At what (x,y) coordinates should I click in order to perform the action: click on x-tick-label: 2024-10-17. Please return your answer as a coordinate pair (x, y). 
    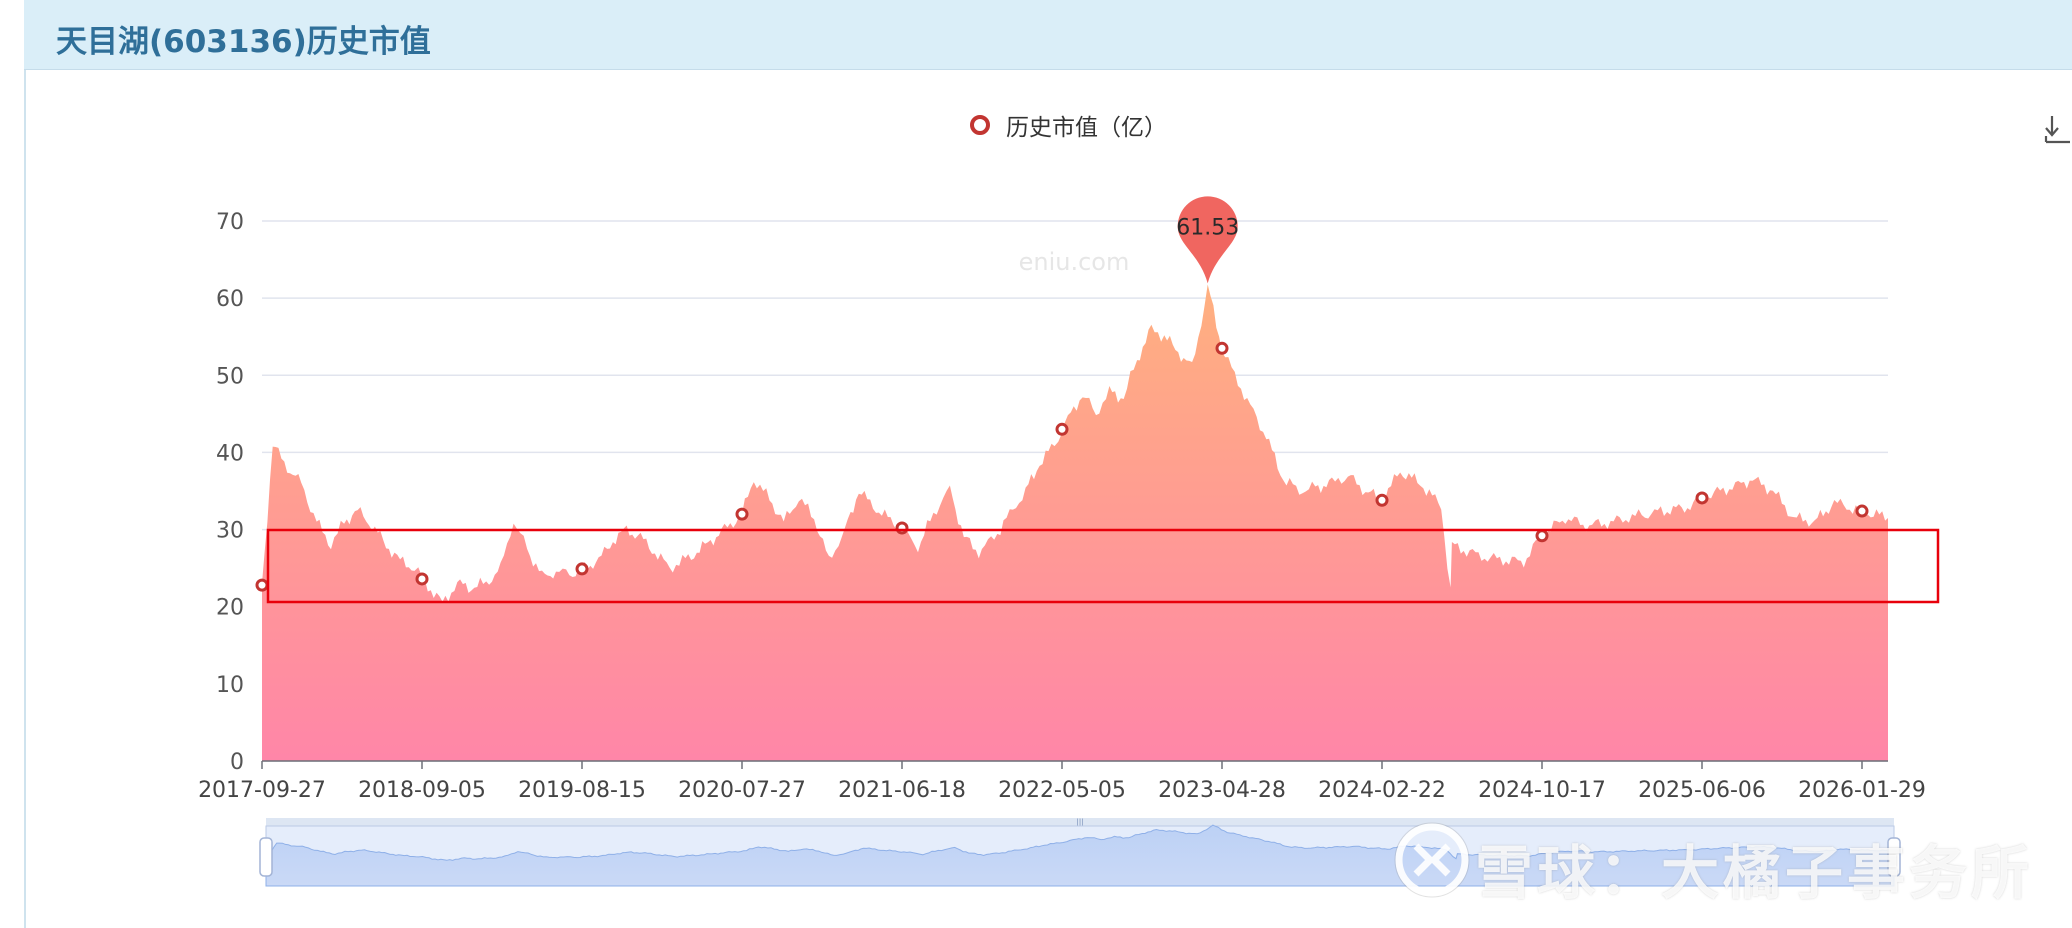
    Looking at the image, I should click on (1542, 790).